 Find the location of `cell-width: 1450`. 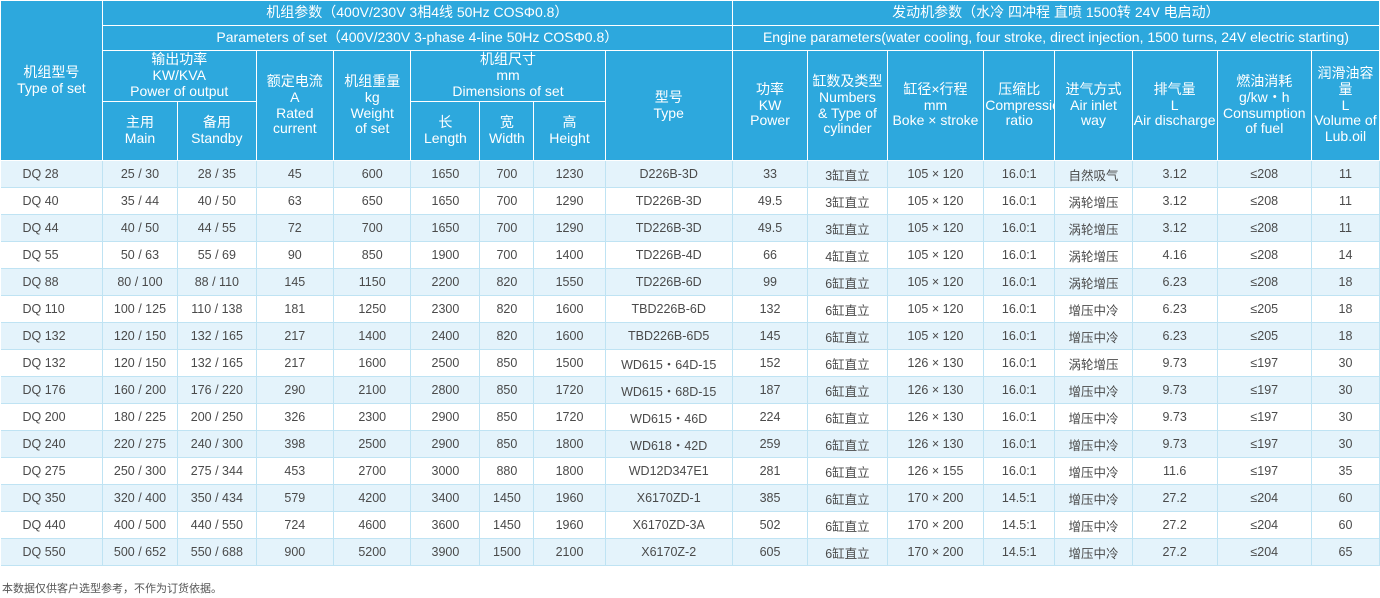

cell-width: 1450 is located at coordinates (507, 498).